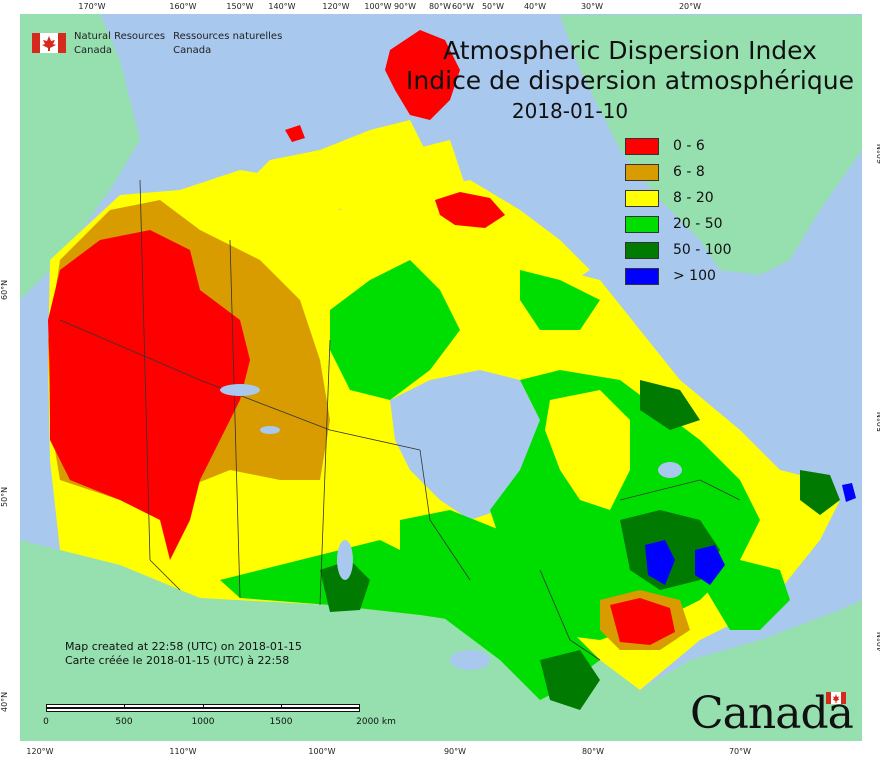  I want to click on red-arctic-small, so click(295, 133).